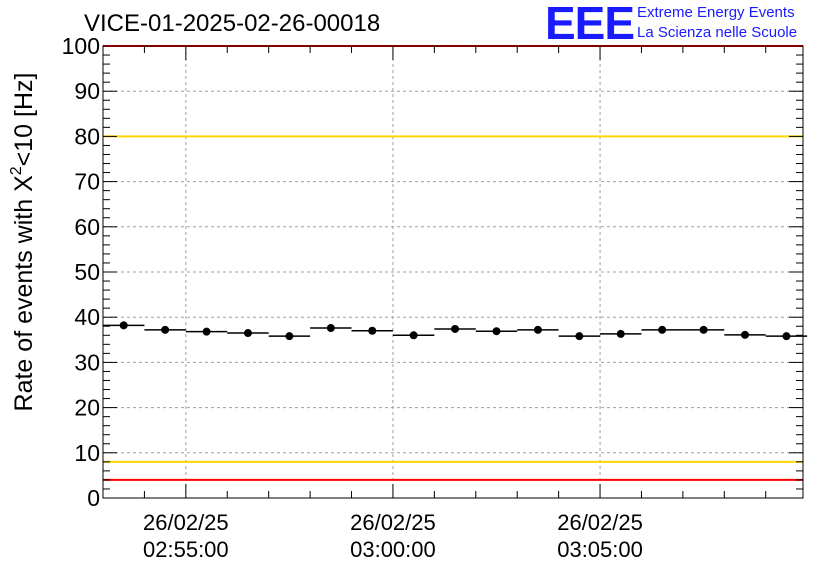  I want to click on y-axis-title-sup: 2, so click(16, 170).